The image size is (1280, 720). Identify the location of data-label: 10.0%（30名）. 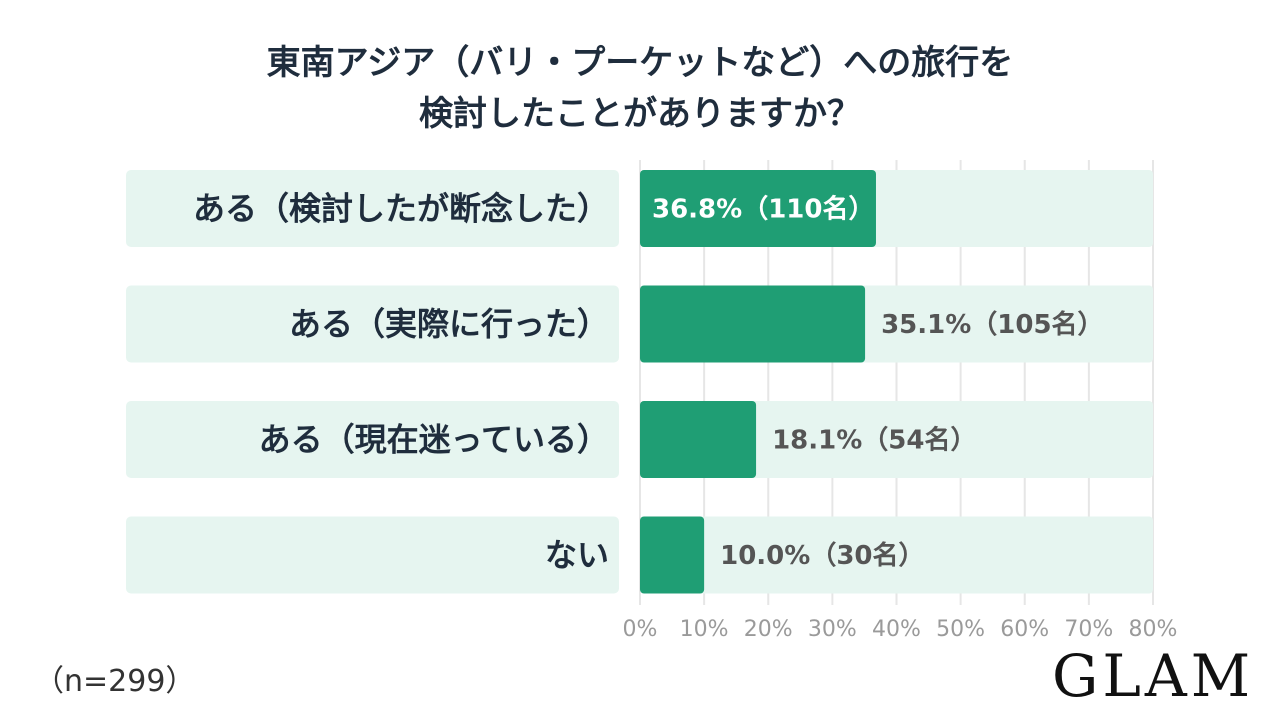
(822, 555).